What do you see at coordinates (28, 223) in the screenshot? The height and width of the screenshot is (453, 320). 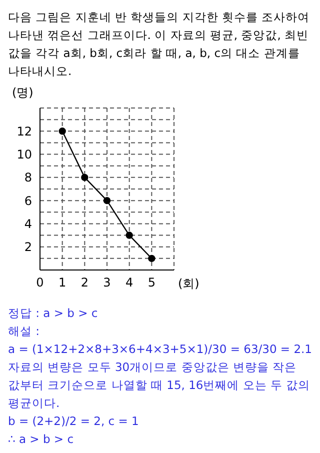 I see `y-tick-label: 4` at bounding box center [28, 223].